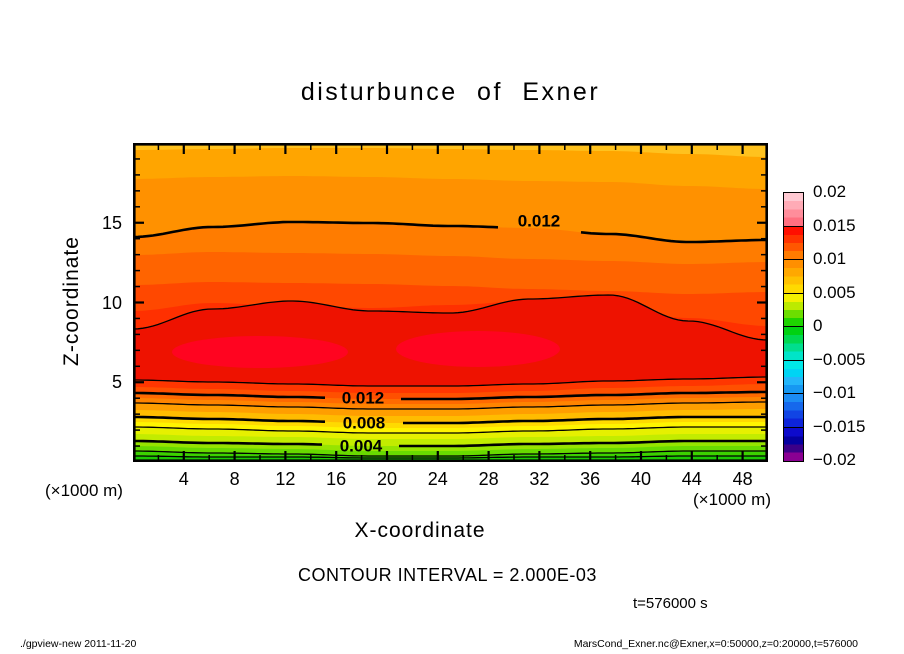  Describe the element at coordinates (830, 258) in the screenshot. I see `colorbar-tick-label: 0.01` at that location.